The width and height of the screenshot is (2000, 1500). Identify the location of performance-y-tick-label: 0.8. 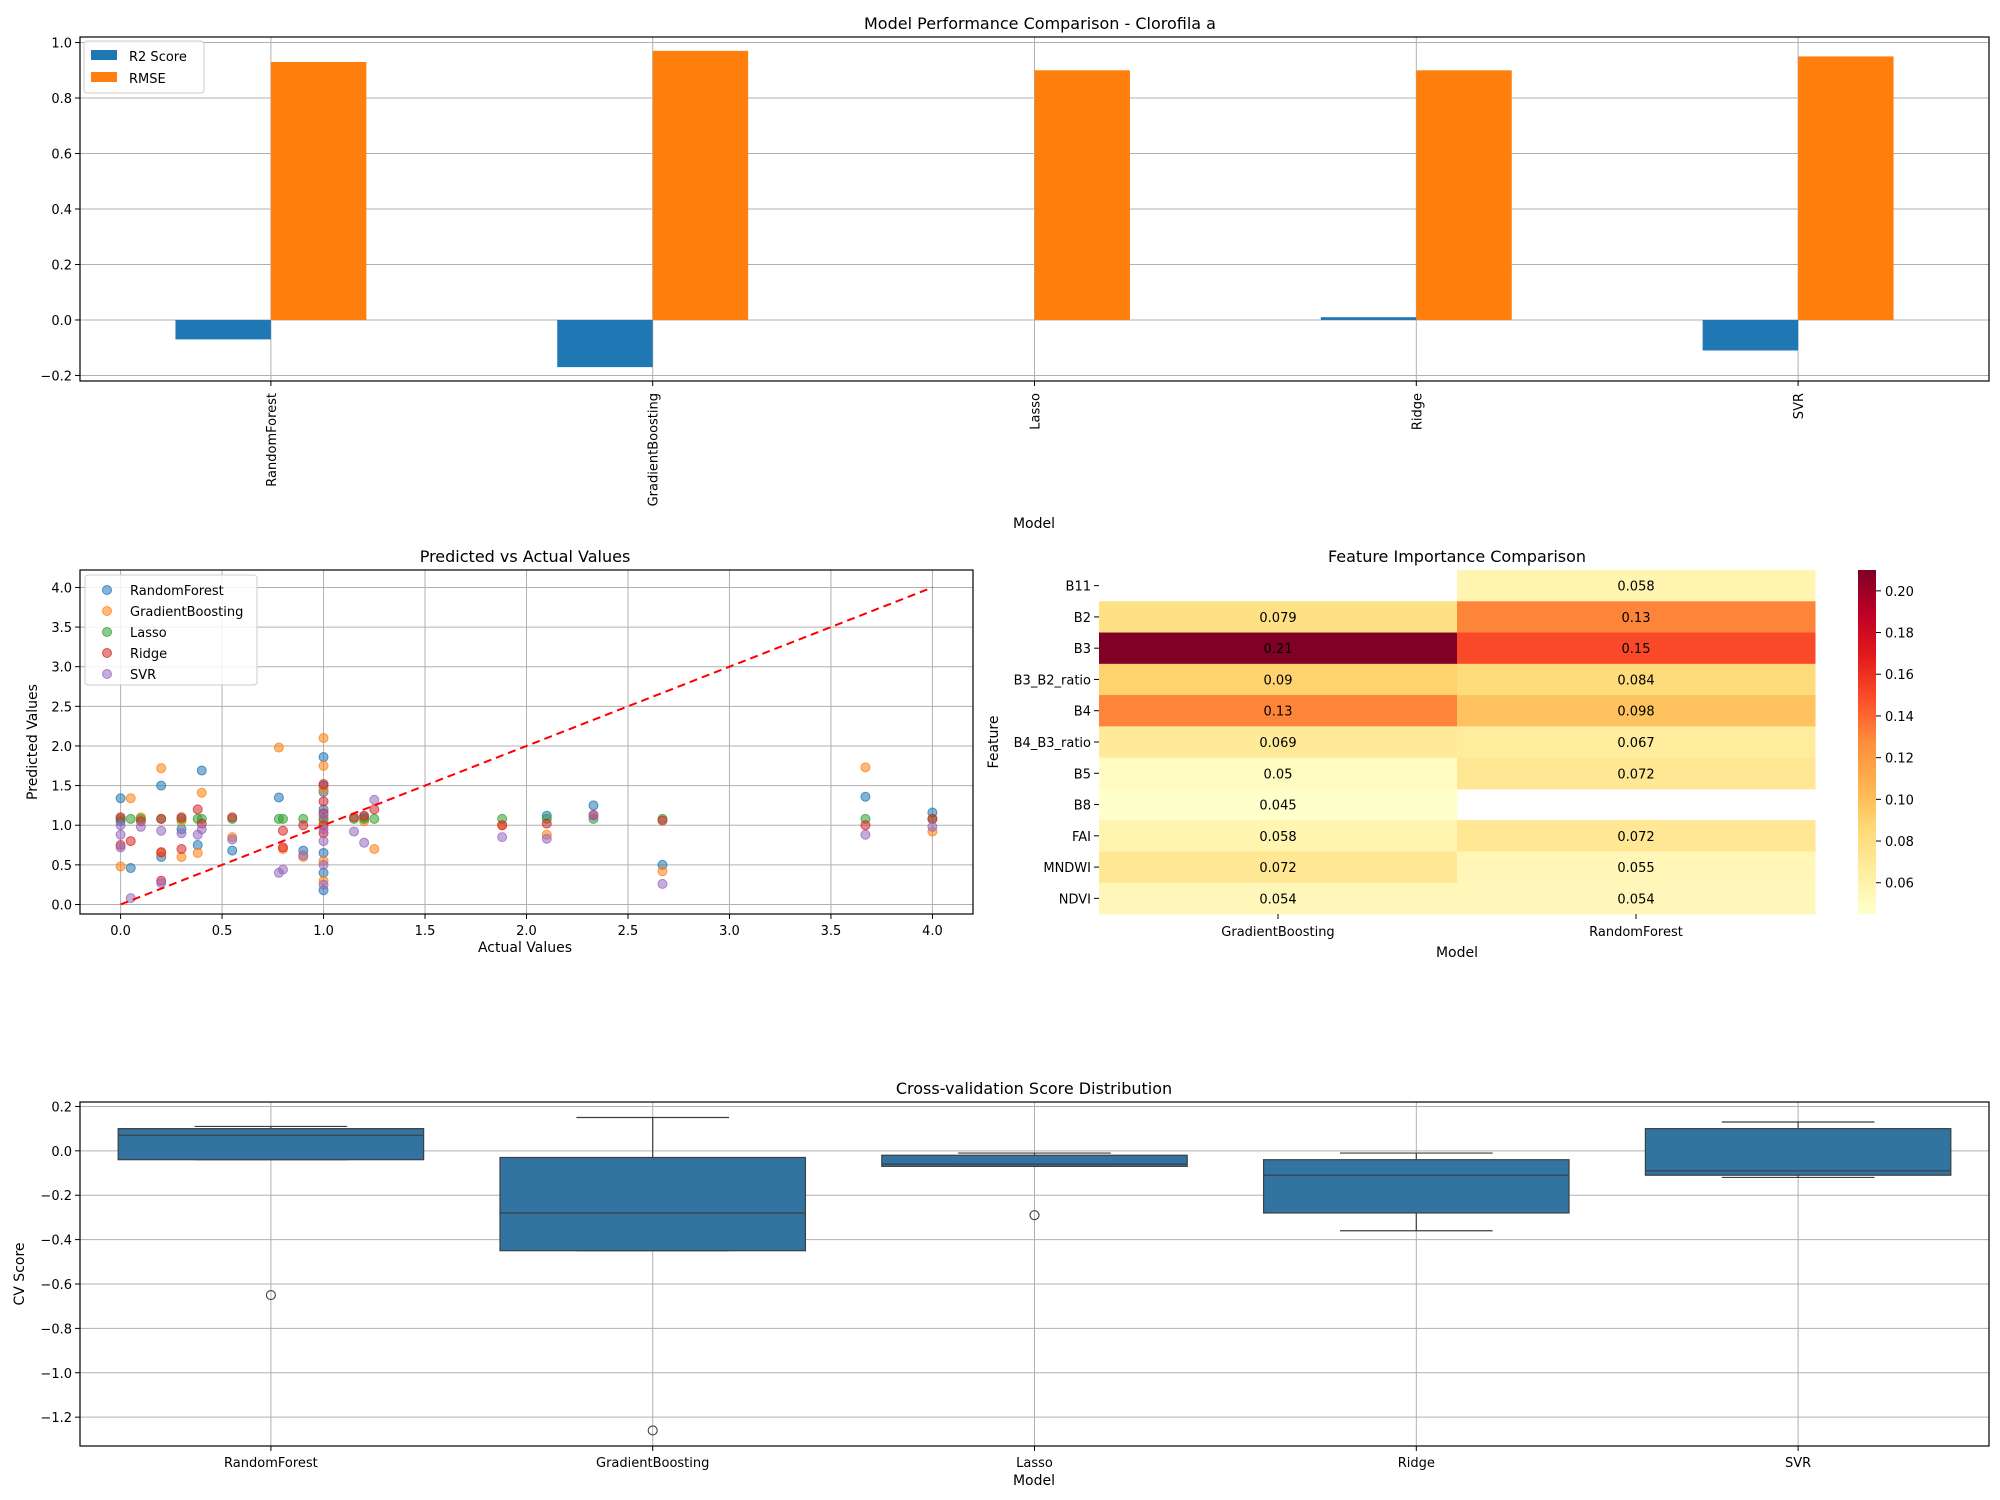
(61, 99).